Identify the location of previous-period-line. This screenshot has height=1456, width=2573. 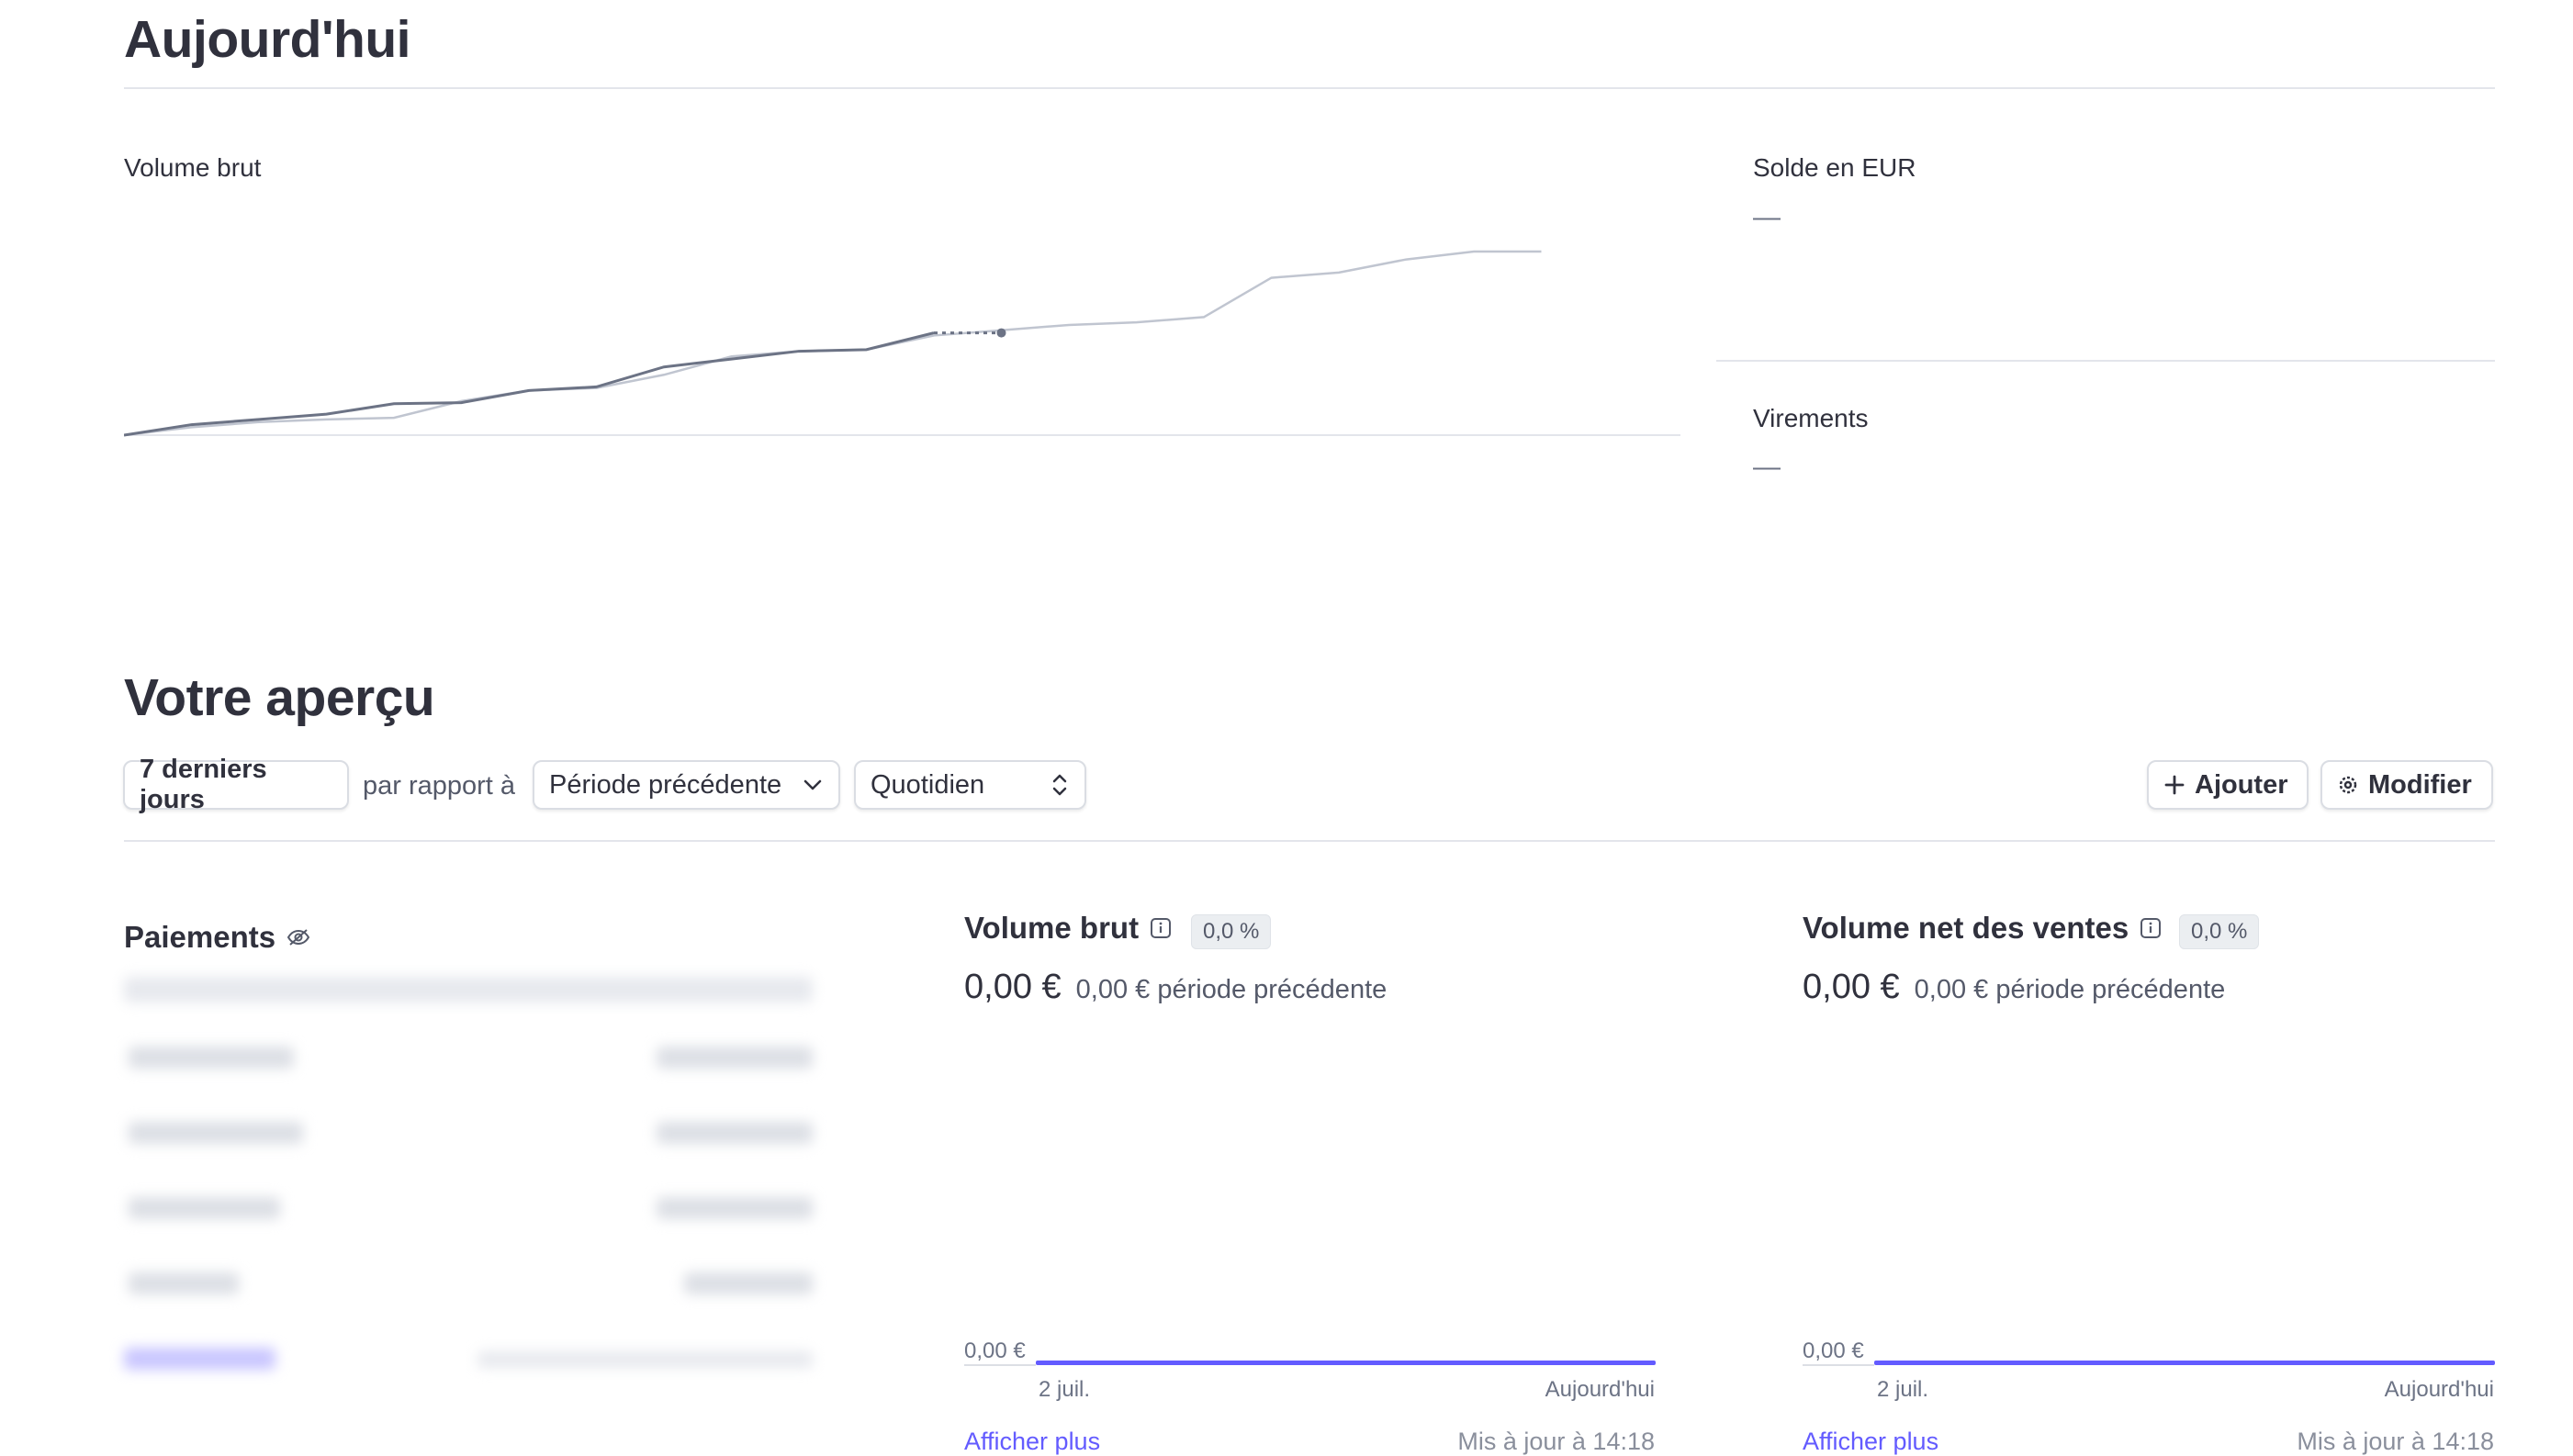
(833, 343).